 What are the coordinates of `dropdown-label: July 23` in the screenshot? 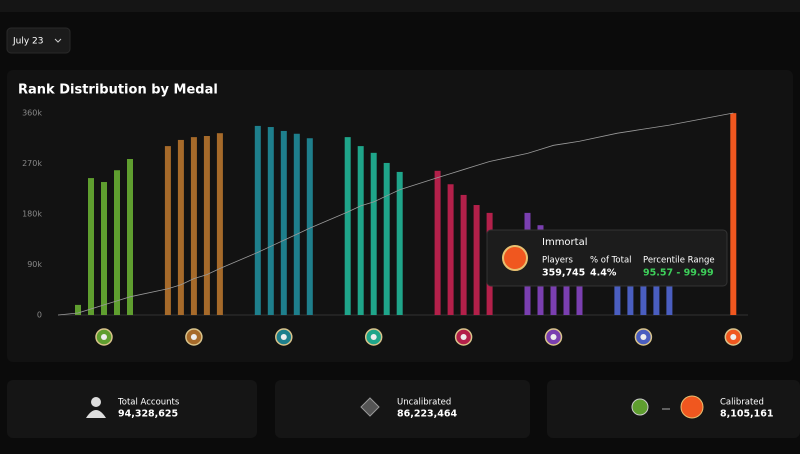 It's located at (28, 42).